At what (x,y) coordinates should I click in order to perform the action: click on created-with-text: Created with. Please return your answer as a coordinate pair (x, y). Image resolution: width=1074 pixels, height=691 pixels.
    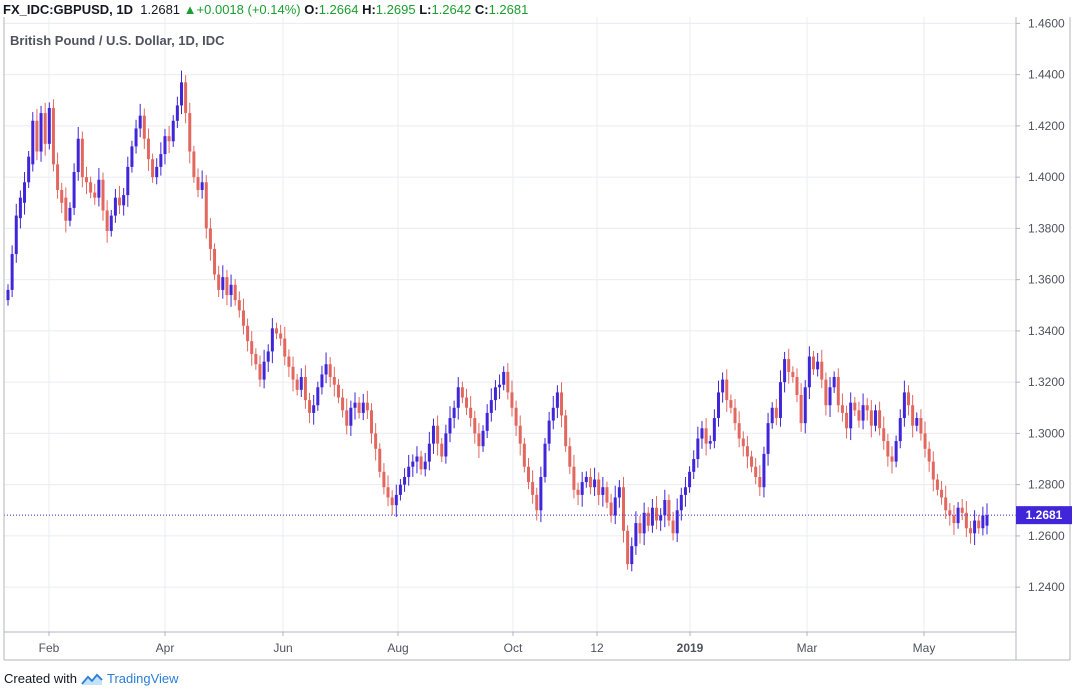
    Looking at the image, I should click on (40, 678).